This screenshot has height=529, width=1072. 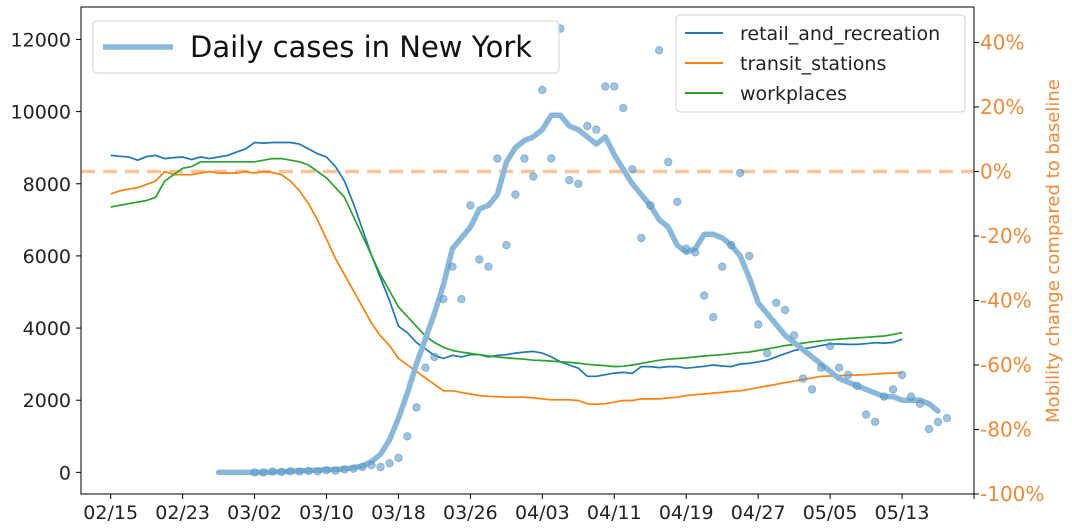 I want to click on x-axis-tick-label: 02/15, so click(x=110, y=513).